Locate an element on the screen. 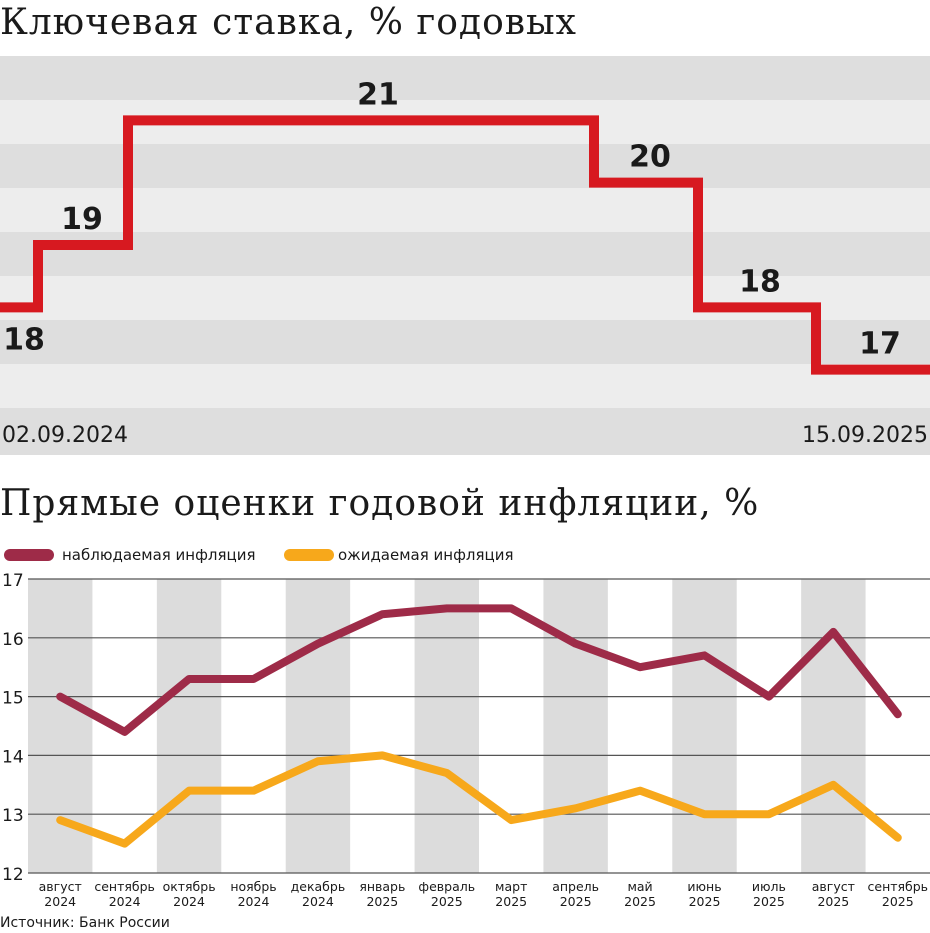 The height and width of the screenshot is (933, 930). x-tick-month: ноябрь is located at coordinates (253, 886).